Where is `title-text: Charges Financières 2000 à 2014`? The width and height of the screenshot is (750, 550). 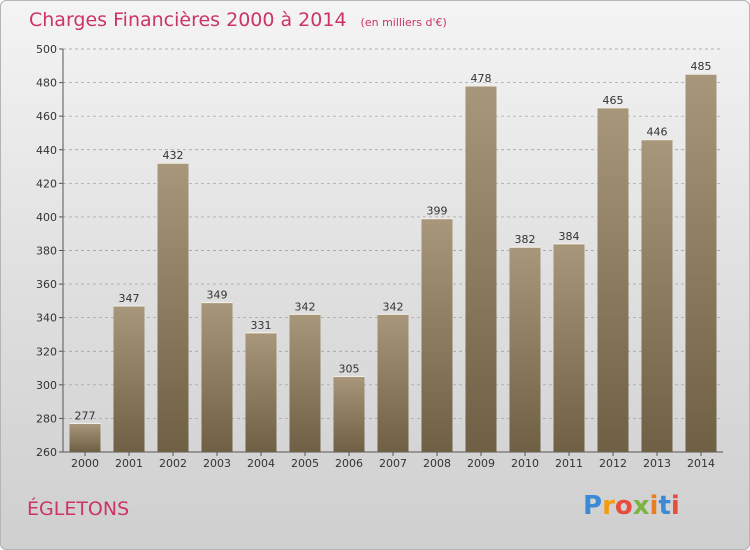
title-text: Charges Financières 2000 à 2014 is located at coordinates (188, 20).